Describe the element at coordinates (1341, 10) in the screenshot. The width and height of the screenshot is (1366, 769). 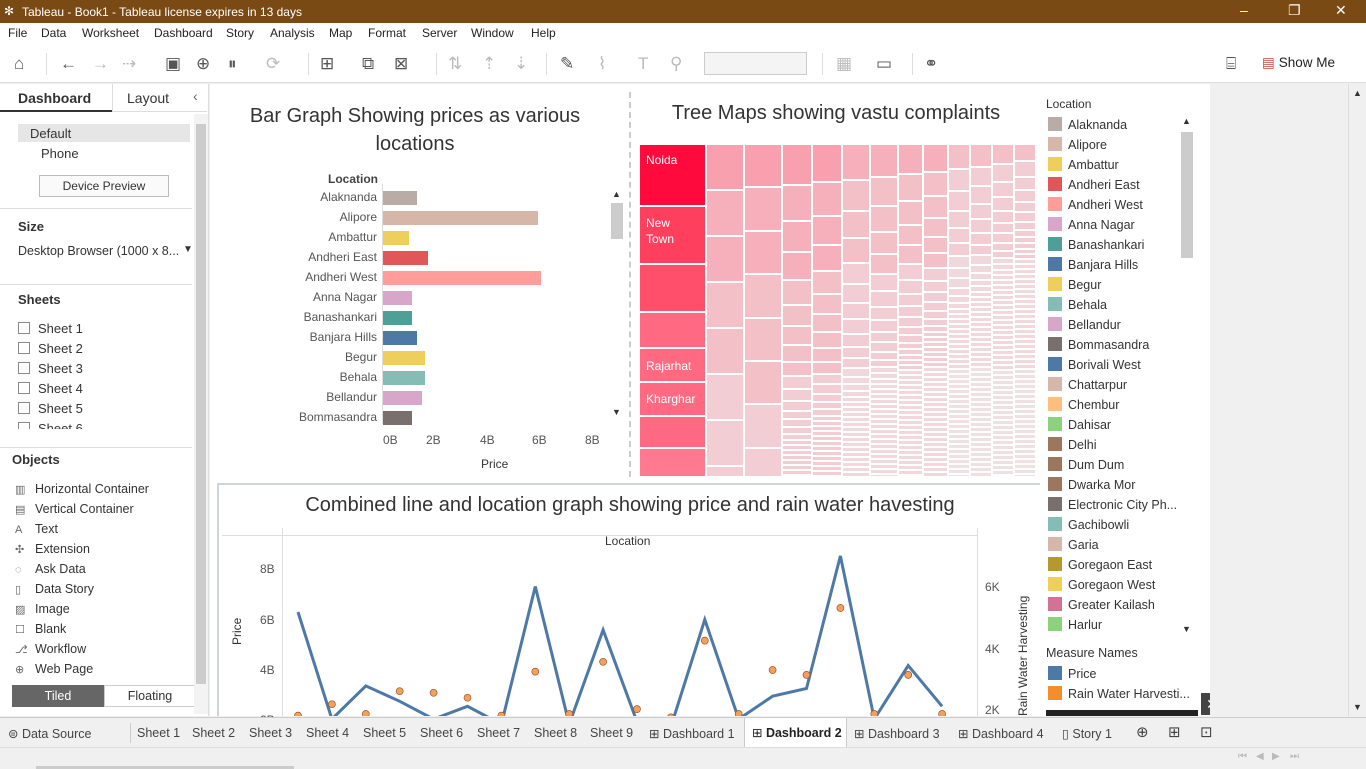
I see `close-window-icon: ✕` at that location.